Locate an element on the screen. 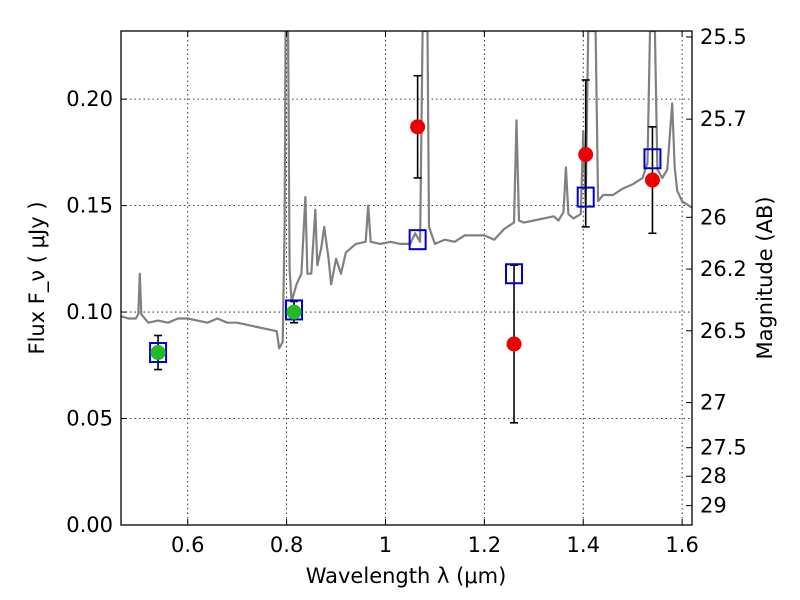 Image resolution: width=800 pixels, height=600 pixels. x-tick-label: 0.8 is located at coordinates (286, 545).